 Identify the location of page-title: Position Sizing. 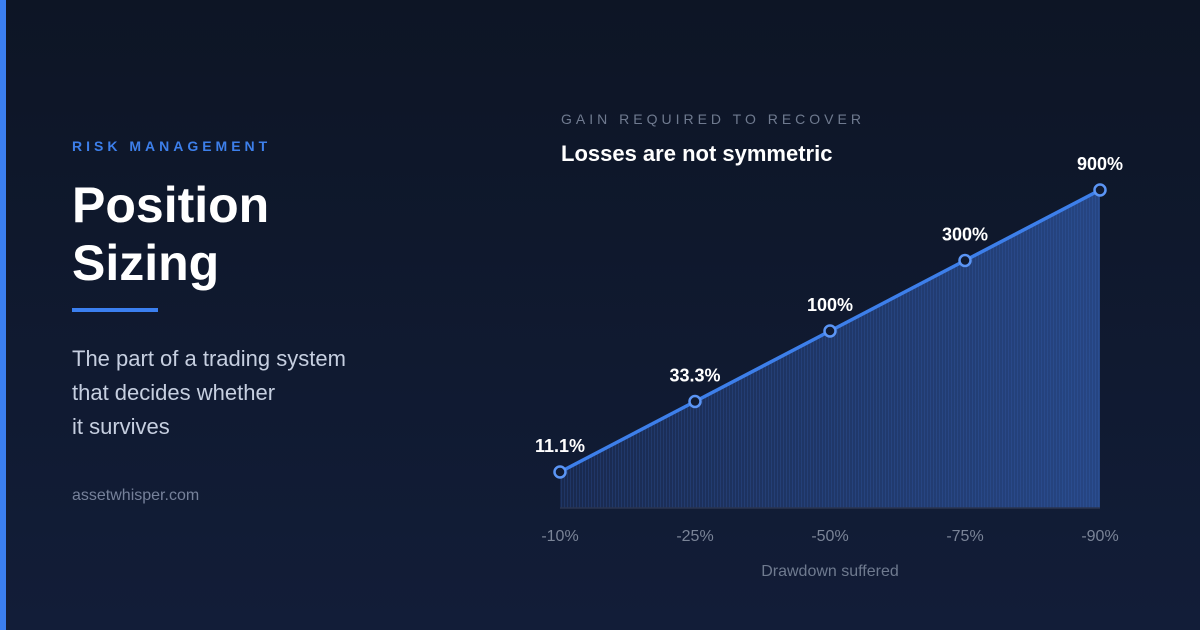
(282, 234).